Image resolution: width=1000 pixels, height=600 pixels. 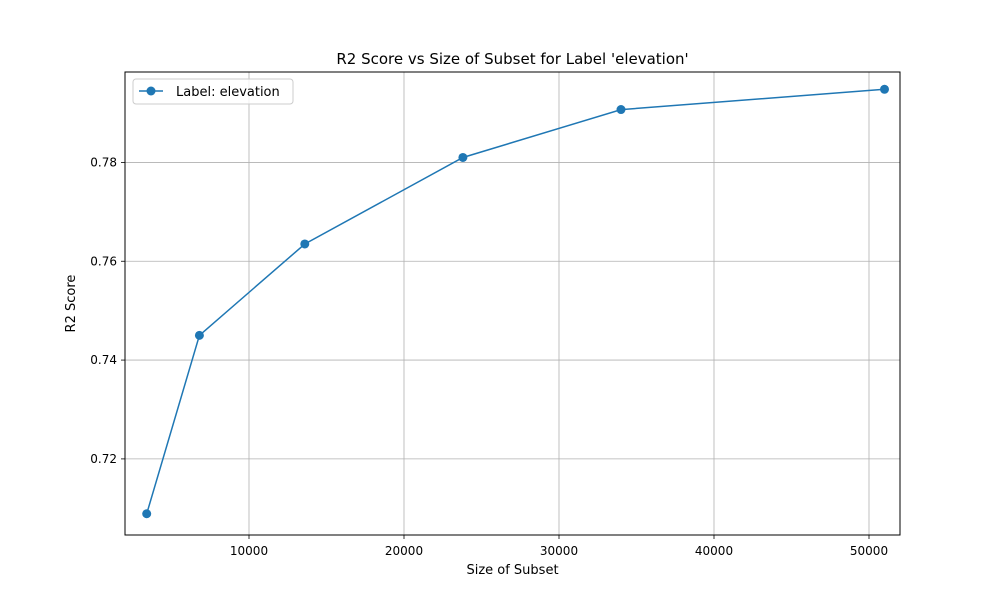 I want to click on x-tick-label: 30000, so click(x=559, y=551).